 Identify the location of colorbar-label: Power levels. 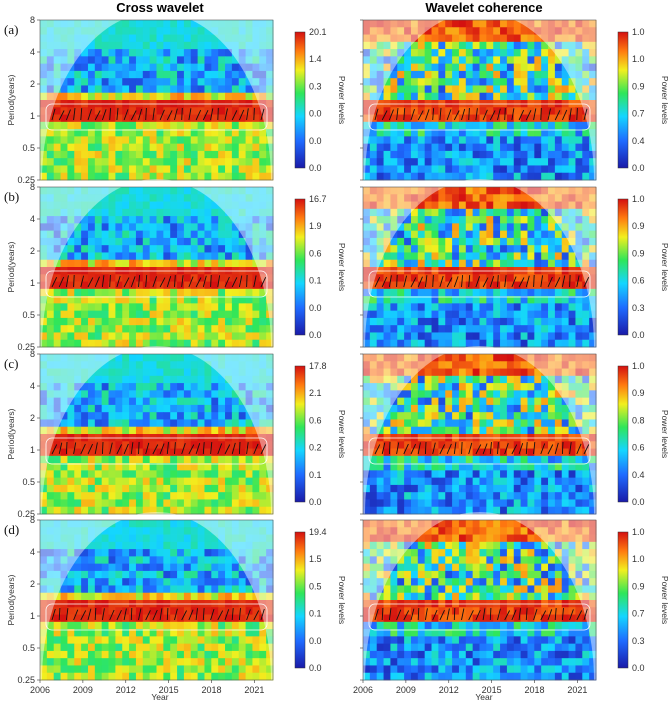
(664, 267).